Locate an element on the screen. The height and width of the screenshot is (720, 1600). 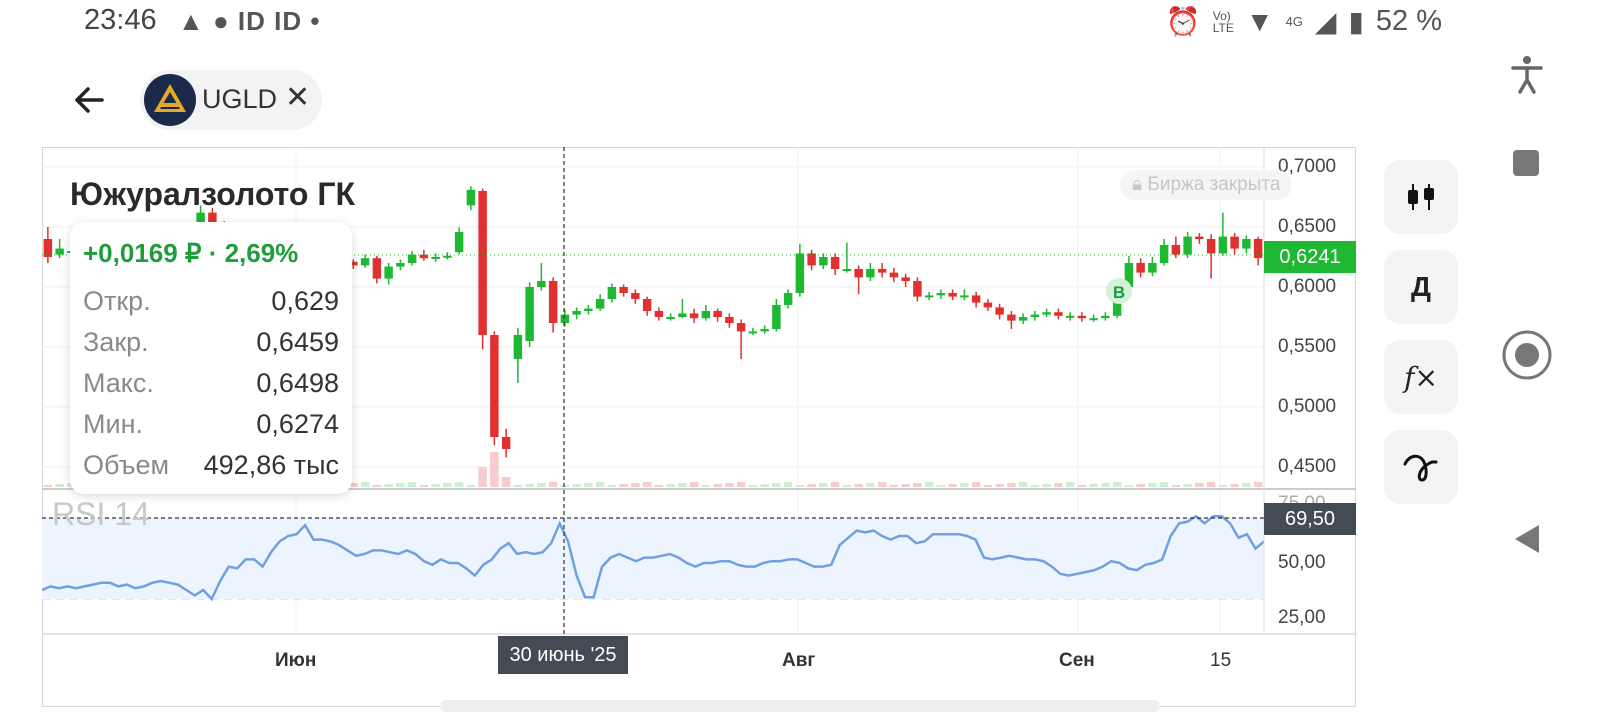
tooltip-row-close: Закр. 0,6459 is located at coordinates (211, 342).